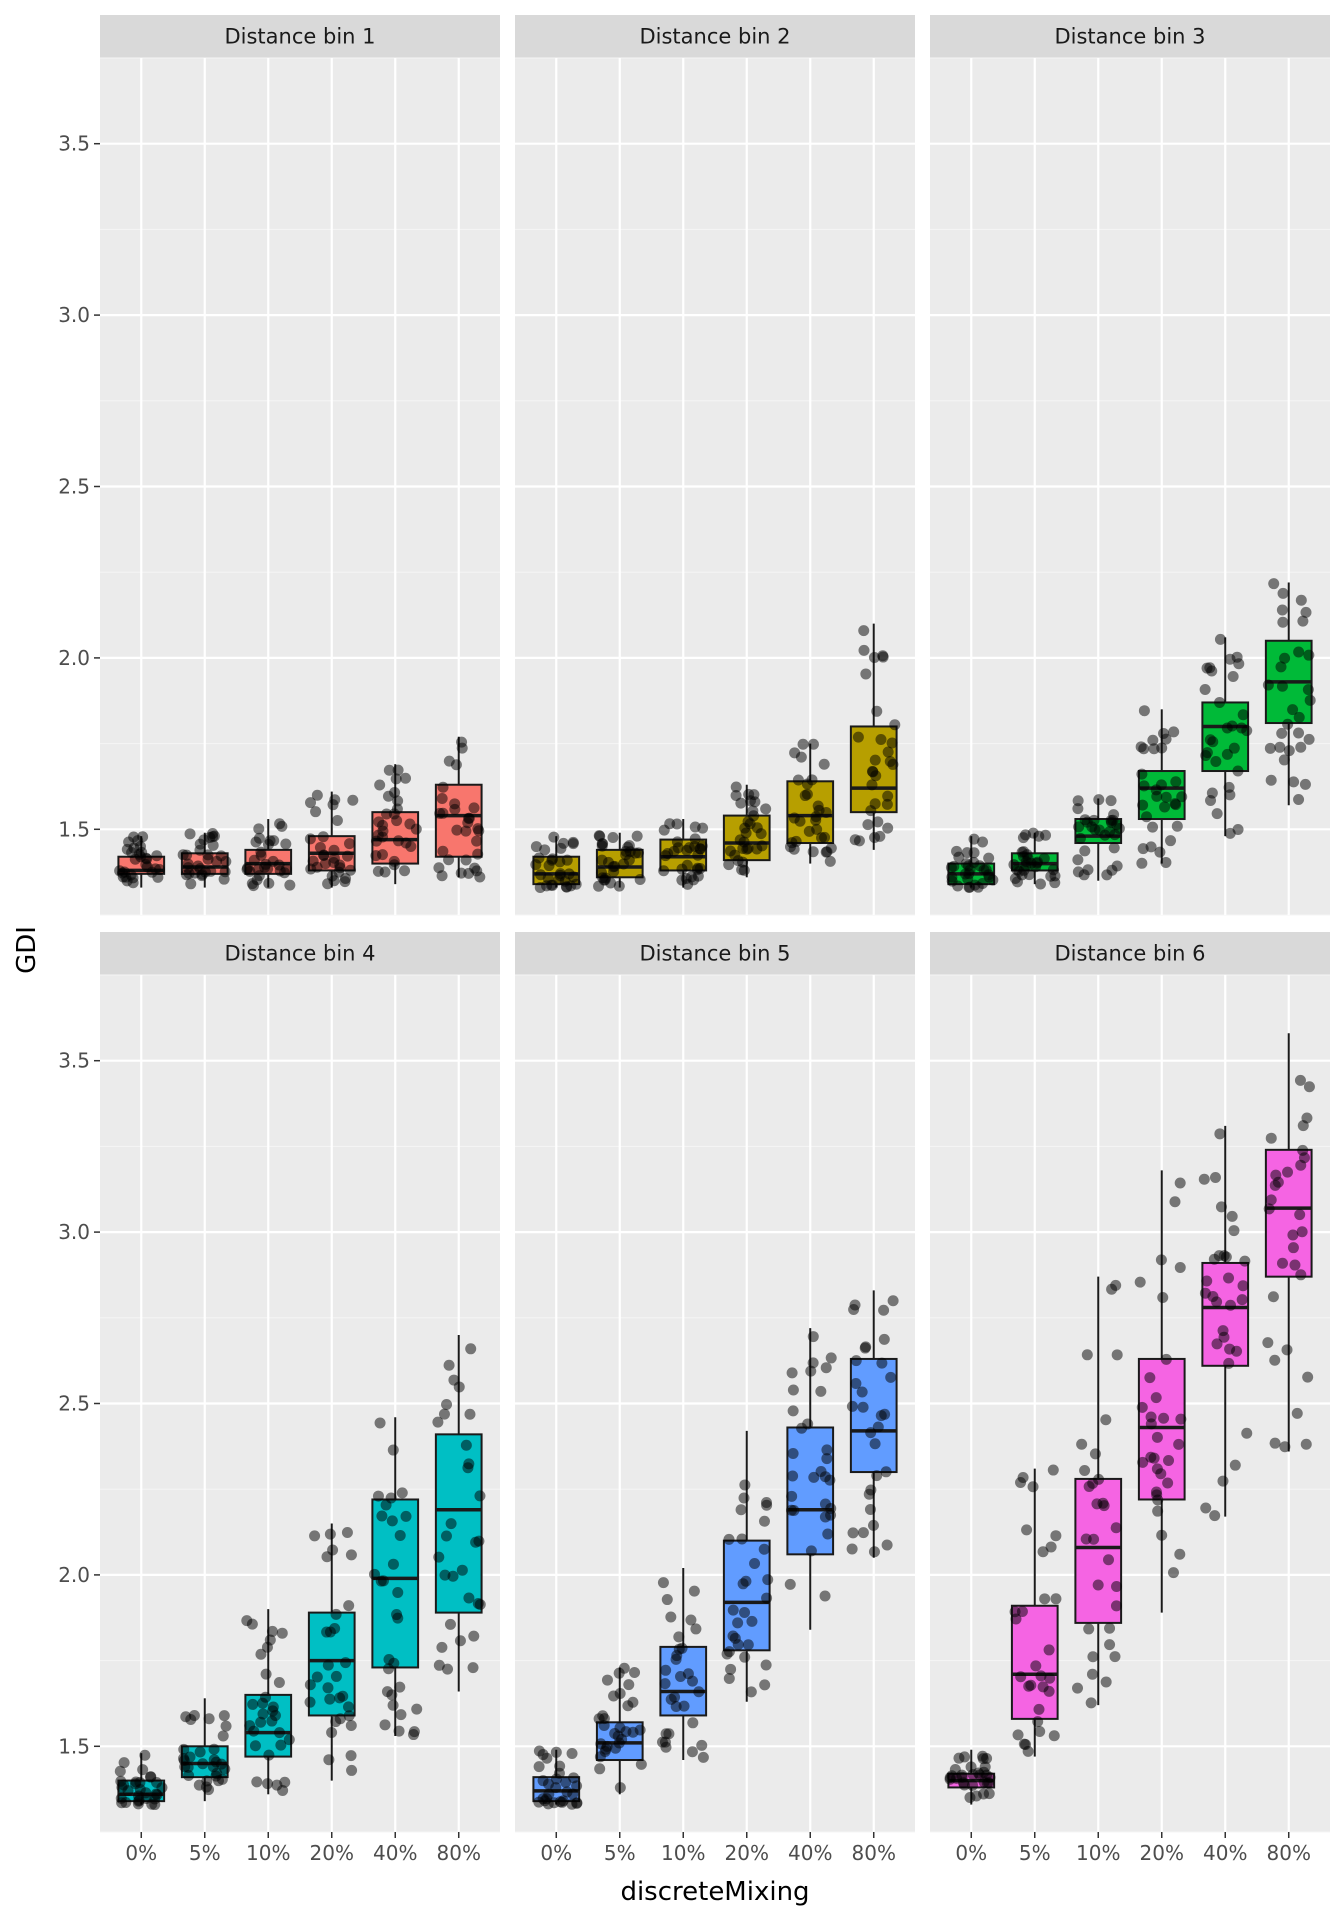 This screenshot has width=1344, height=1920. I want to click on facet-strip-label: Distance bin 6, so click(1129, 954).